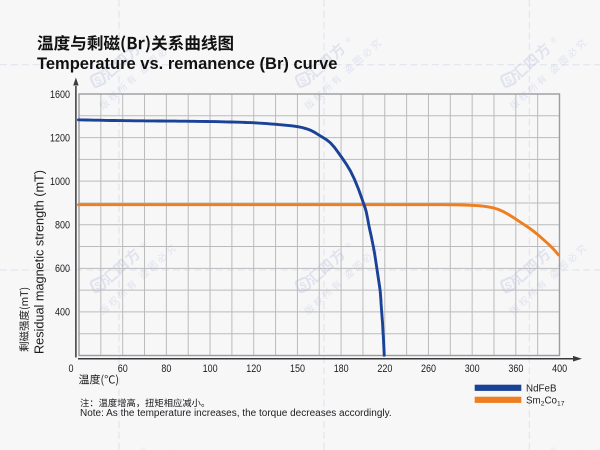  What do you see at coordinates (472, 369) in the screenshot?
I see `svg-text: 300` at bounding box center [472, 369].